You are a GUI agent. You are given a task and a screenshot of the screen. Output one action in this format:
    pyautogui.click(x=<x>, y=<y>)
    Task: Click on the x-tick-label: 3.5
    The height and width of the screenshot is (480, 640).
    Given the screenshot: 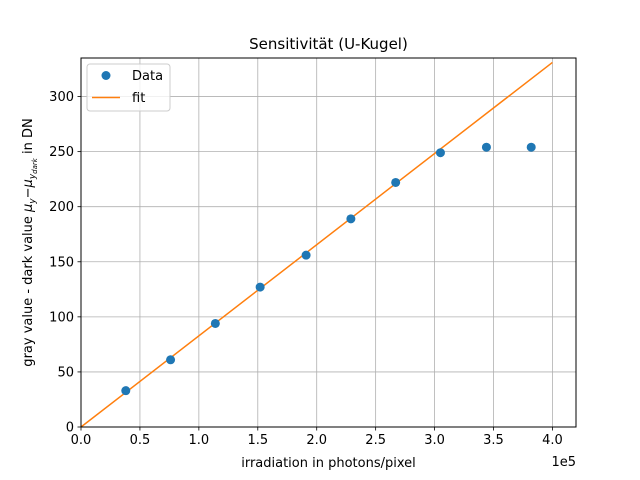 What is the action you would take?
    pyautogui.click(x=493, y=440)
    